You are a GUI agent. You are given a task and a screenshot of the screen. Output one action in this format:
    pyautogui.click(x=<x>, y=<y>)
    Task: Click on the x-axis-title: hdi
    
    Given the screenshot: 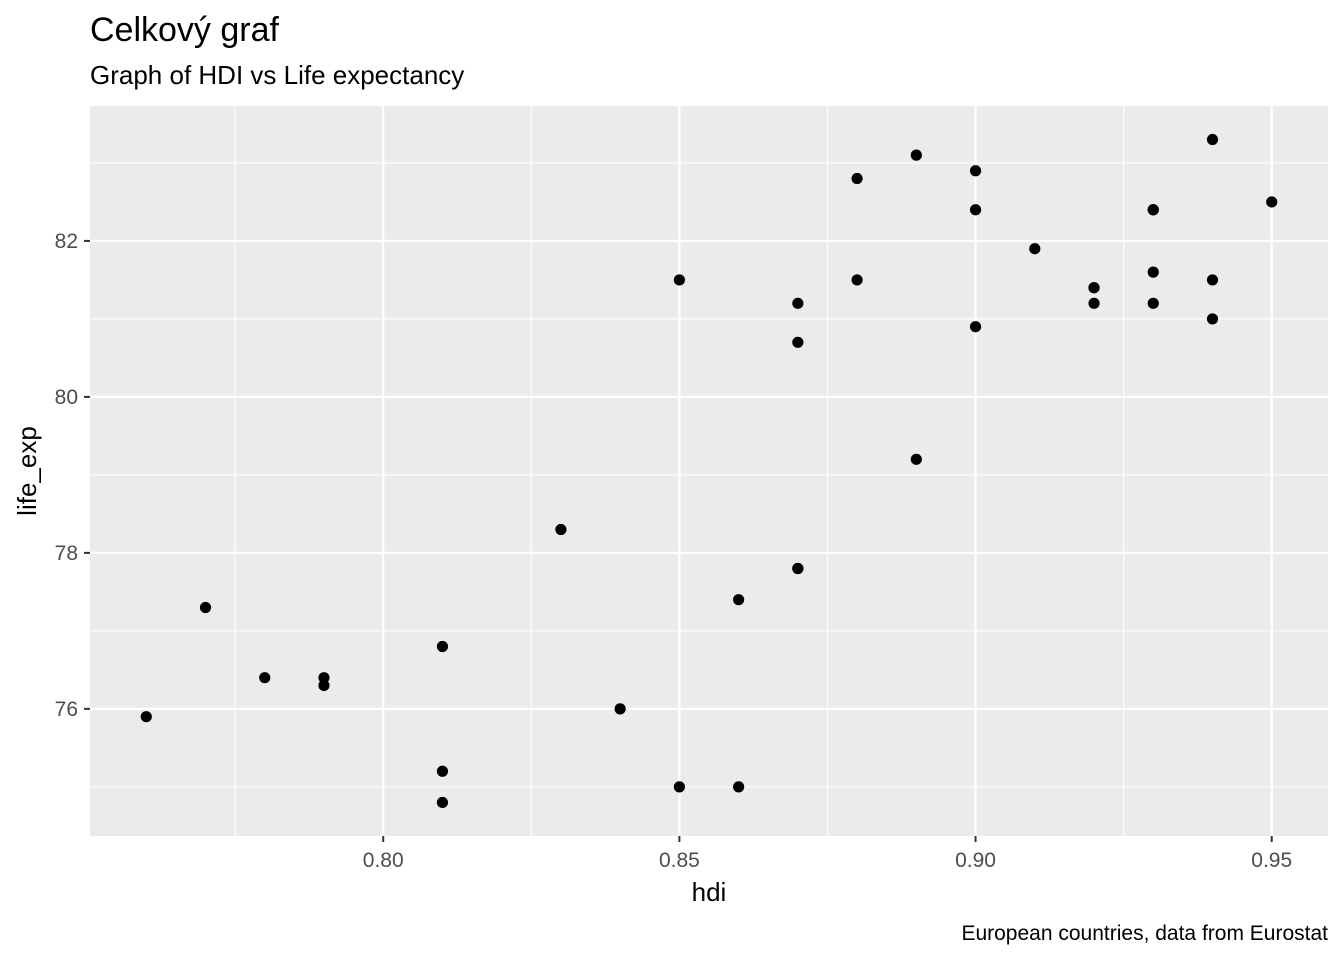 What is the action you would take?
    pyautogui.click(x=709, y=892)
    